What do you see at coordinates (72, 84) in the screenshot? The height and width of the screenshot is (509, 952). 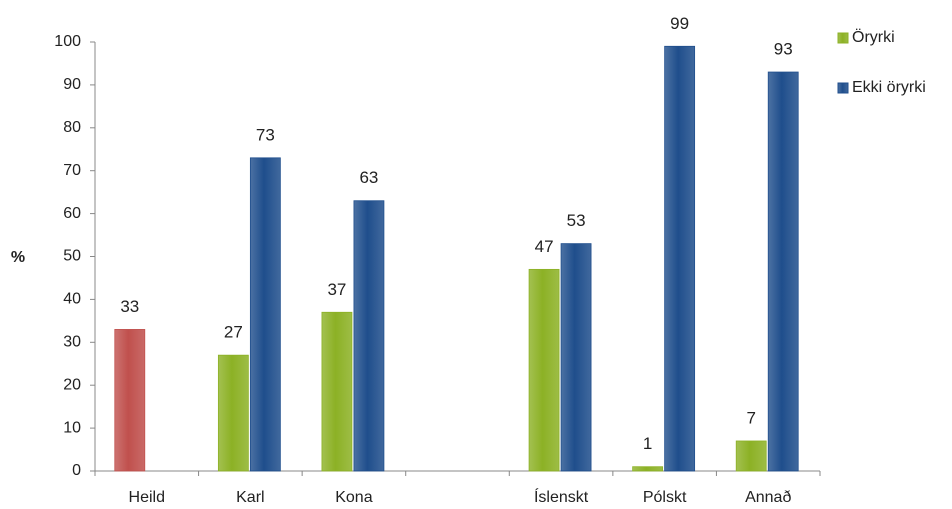 I see `y-tick-label: 90` at bounding box center [72, 84].